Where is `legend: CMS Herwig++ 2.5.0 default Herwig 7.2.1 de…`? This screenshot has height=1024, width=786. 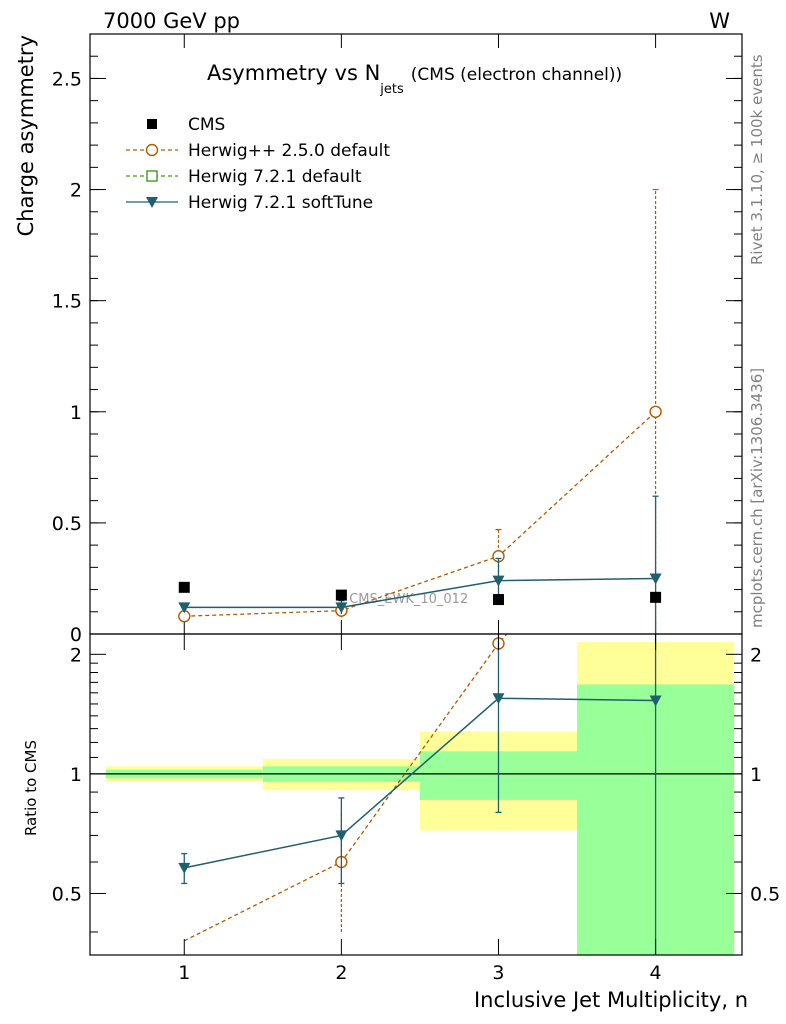 legend: CMS Herwig++ 2.5.0 default Herwig 7.2.1 de… is located at coordinates (258, 164).